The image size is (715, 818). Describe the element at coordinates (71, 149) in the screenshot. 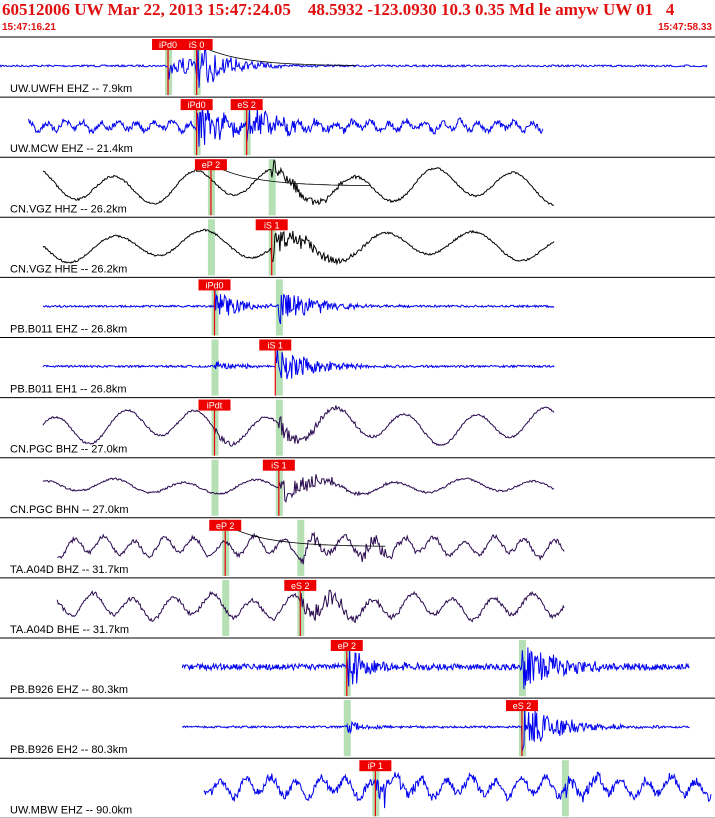

I see `station-label: UW.MCW EHZ -- 21.4km` at that location.